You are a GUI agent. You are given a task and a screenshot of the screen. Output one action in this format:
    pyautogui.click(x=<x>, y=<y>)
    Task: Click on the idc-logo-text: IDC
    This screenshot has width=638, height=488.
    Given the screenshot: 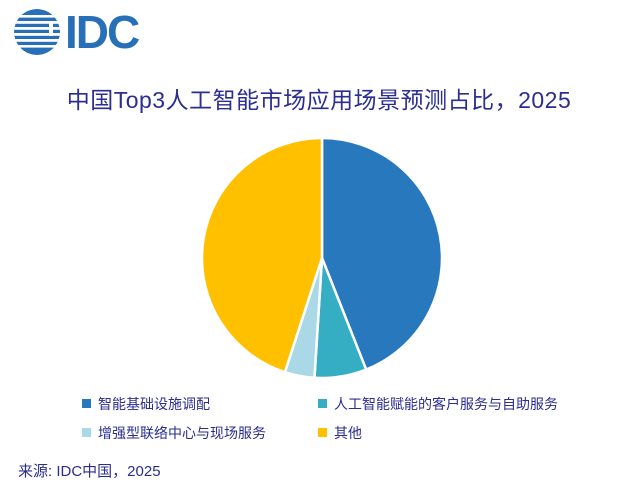 What is the action you would take?
    pyautogui.click(x=102, y=32)
    